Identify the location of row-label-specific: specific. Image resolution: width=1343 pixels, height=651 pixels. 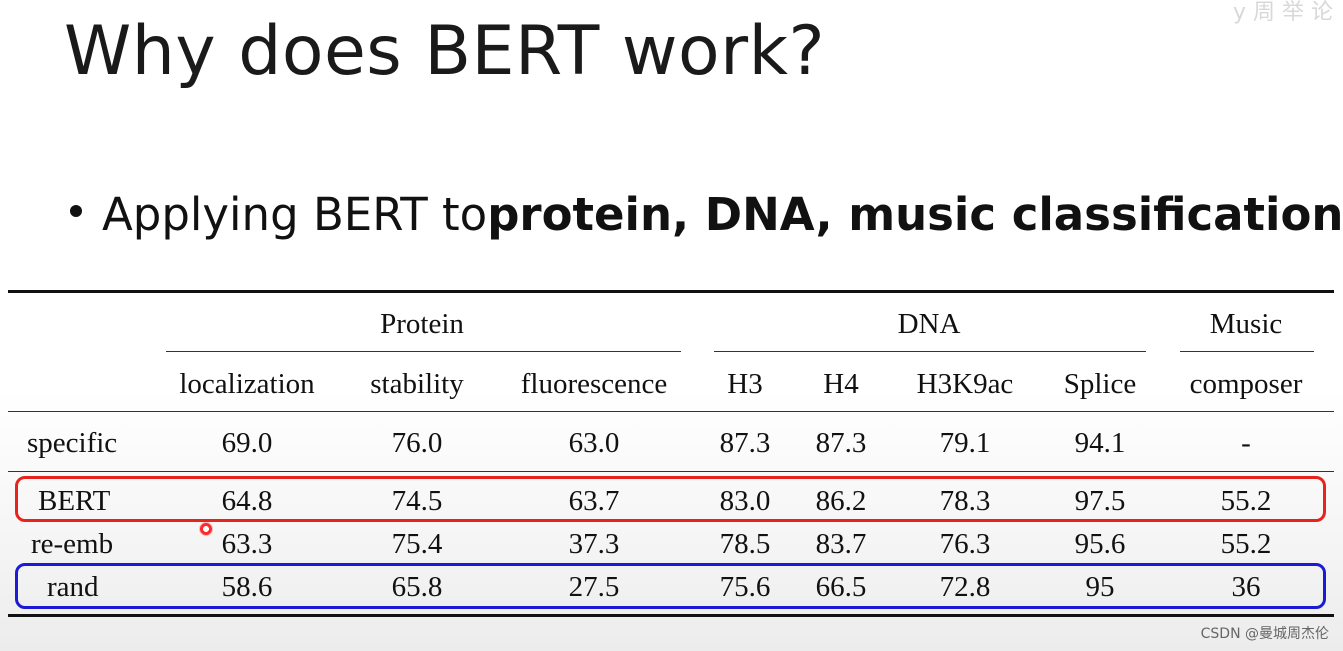
(72, 443).